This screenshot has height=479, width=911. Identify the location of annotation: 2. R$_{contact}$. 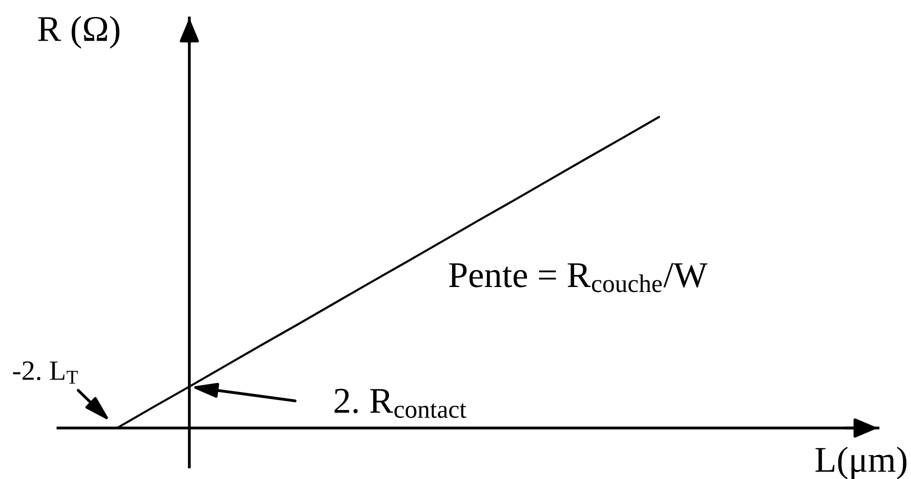
(400, 403).